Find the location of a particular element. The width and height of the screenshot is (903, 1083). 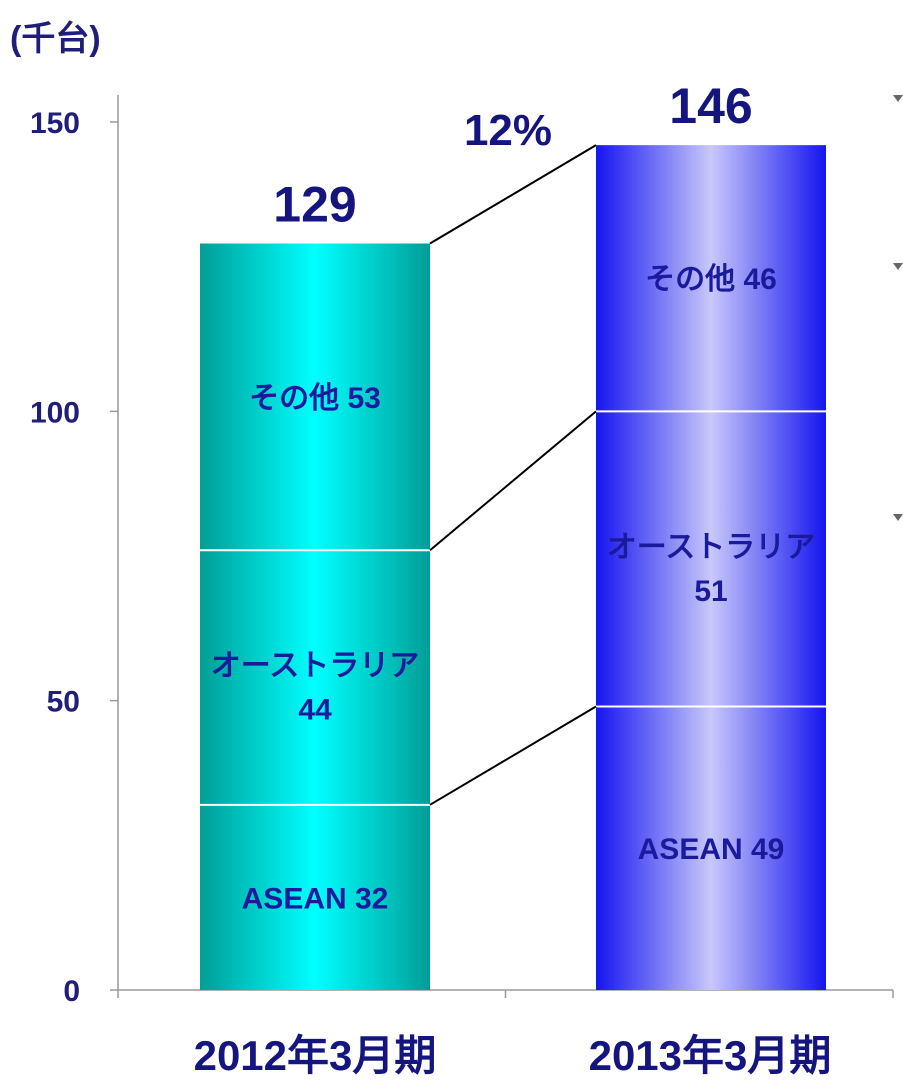

growth-label: 12% is located at coordinates (508, 130).